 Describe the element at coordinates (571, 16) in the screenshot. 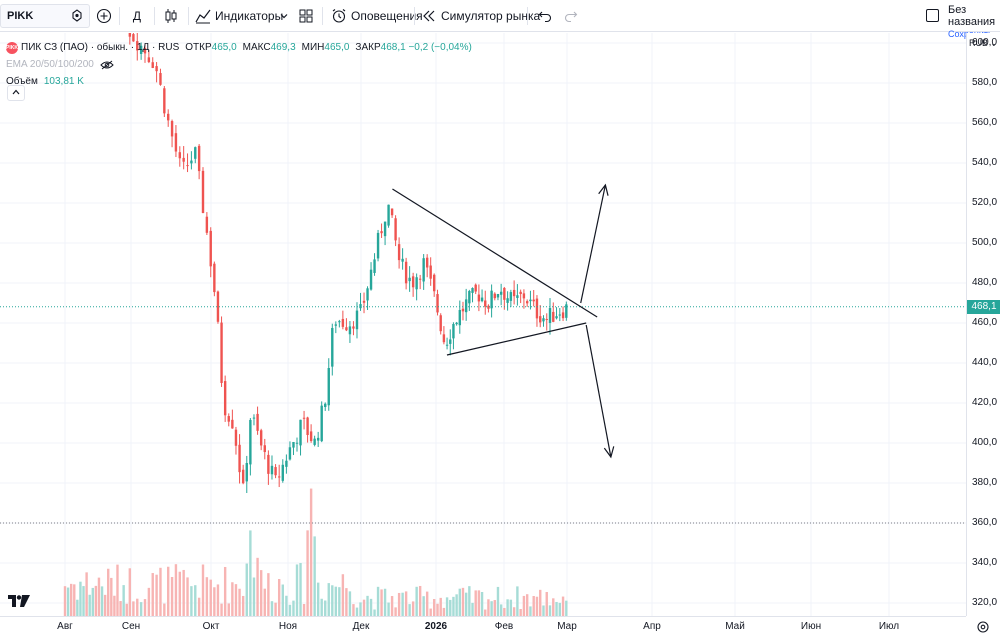

I see `redo-button` at that location.